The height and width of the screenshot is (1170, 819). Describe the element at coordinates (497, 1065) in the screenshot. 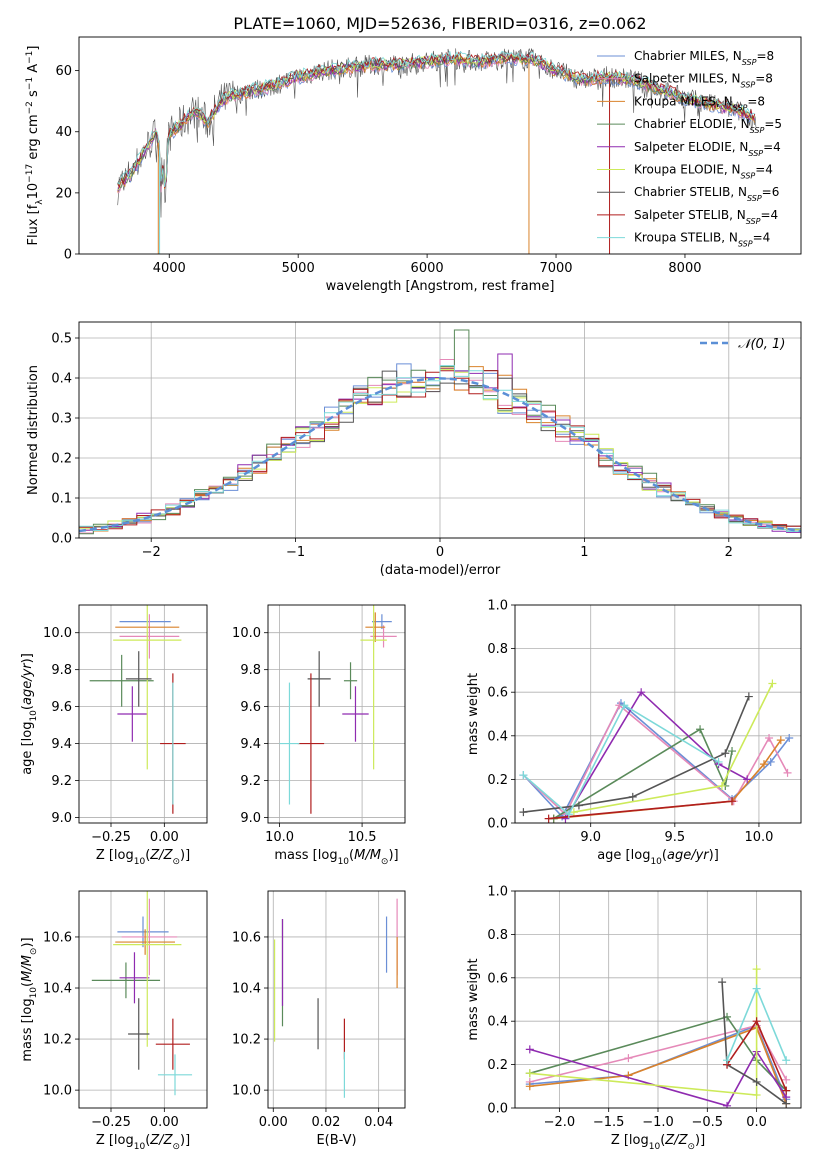

I see `y-tick-label: 0.2` at that location.